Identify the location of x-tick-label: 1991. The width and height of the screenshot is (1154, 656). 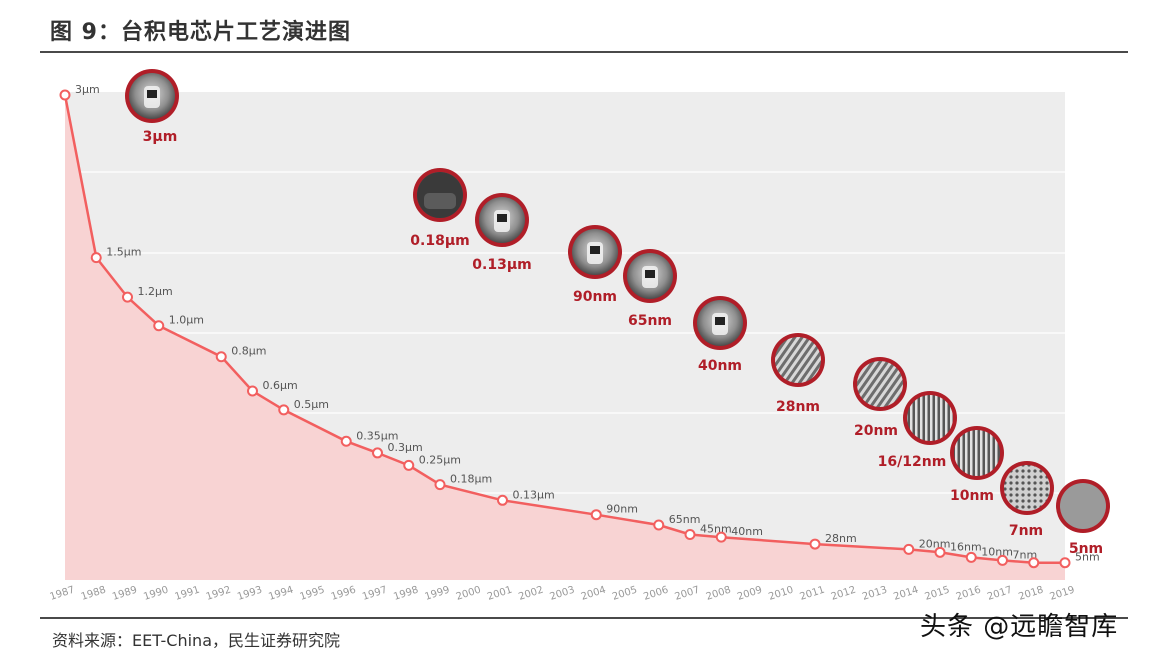
(188, 594).